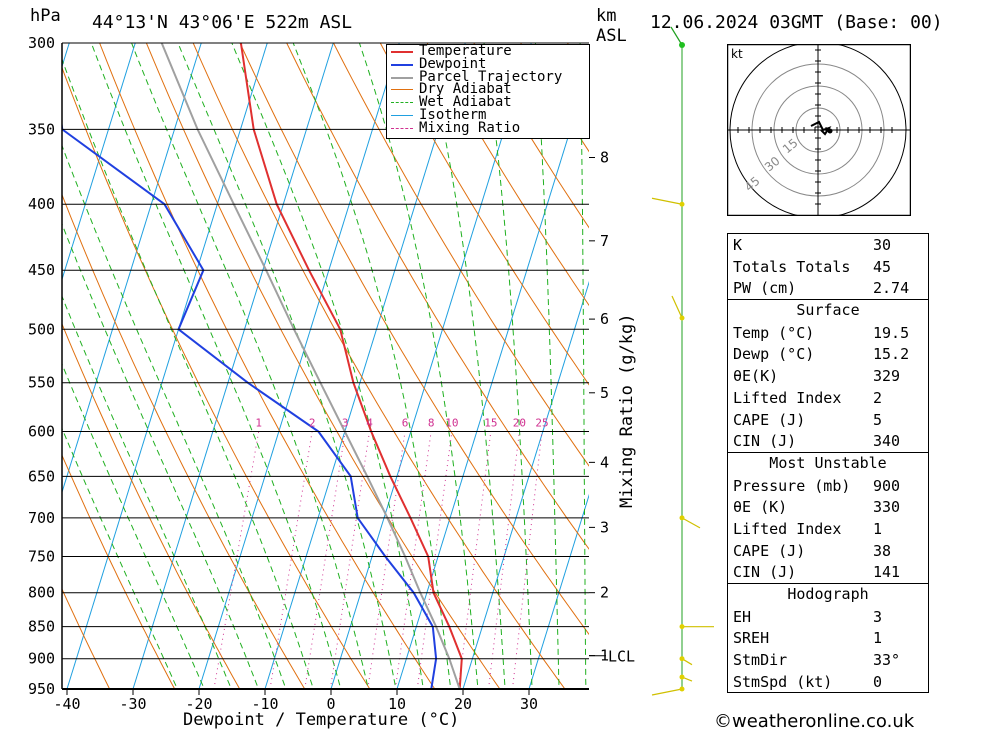 This screenshot has height=733, width=1000. What do you see at coordinates (828, 441) in the screenshot?
I see `stability-row: CIN (J) 340` at bounding box center [828, 441].